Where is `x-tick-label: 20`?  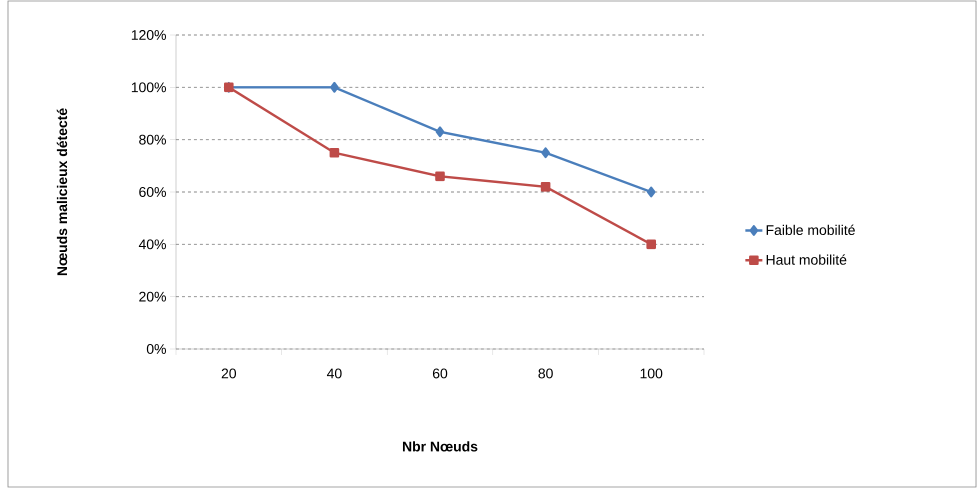
x-tick-label: 20 is located at coordinates (229, 373).